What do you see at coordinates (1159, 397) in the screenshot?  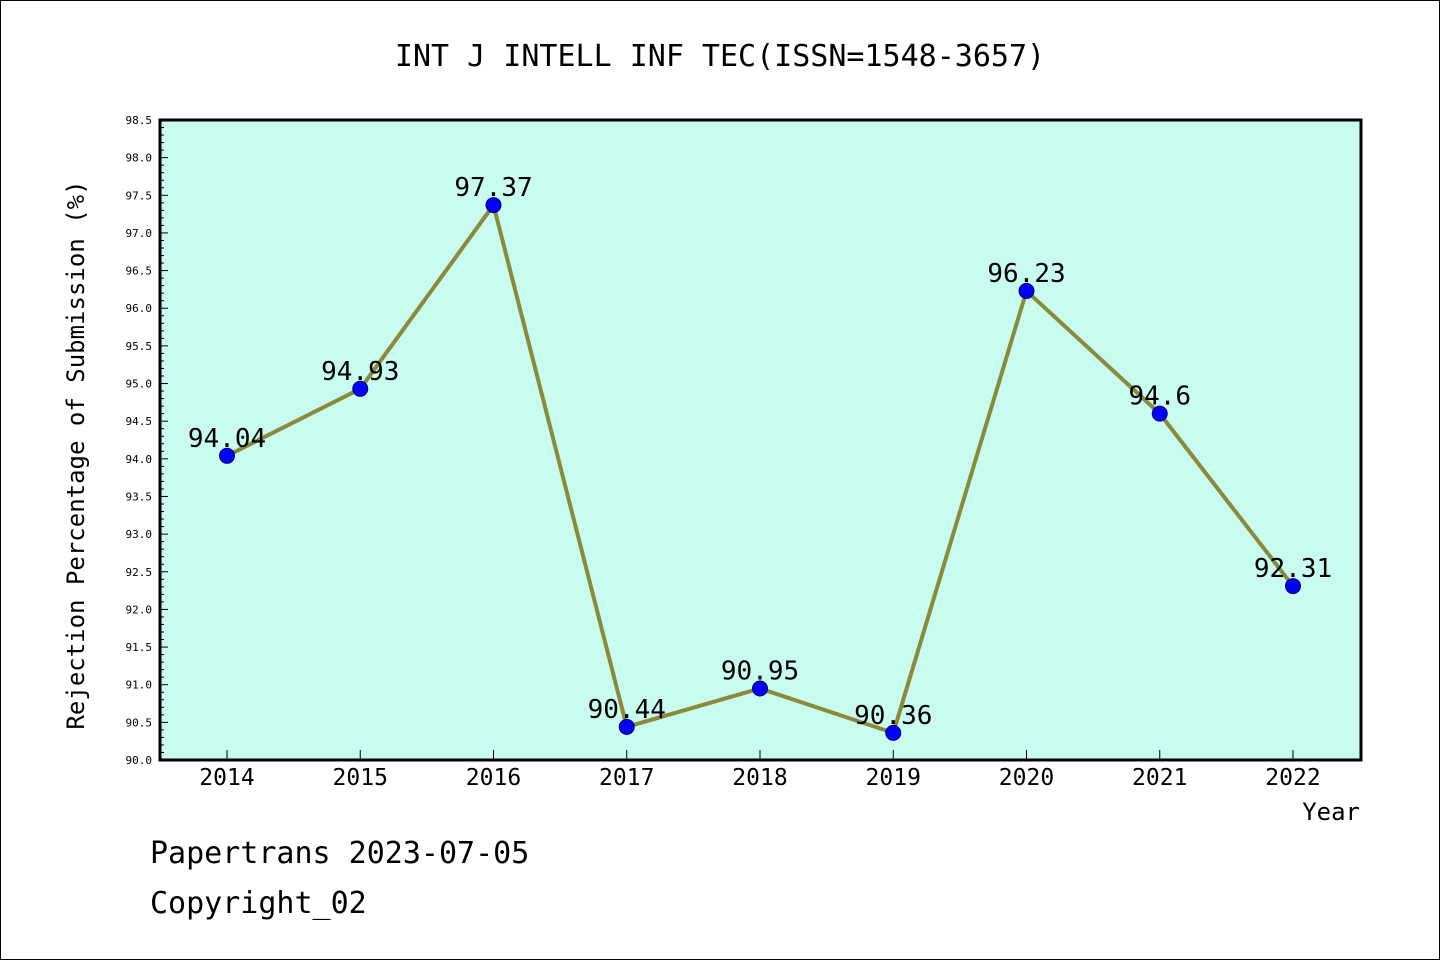 I see `data-label: 94.6` at bounding box center [1159, 397].